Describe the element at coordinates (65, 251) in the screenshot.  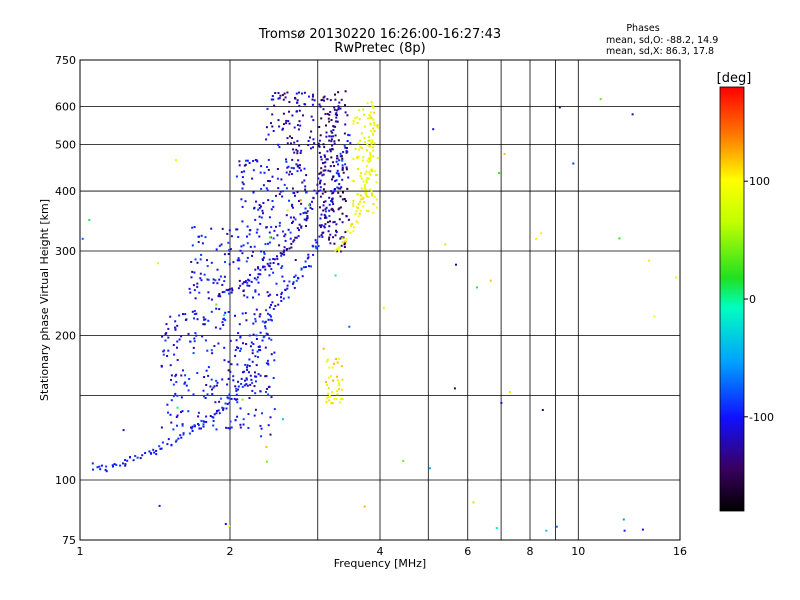
I see `y-tick-label: 300` at that location.